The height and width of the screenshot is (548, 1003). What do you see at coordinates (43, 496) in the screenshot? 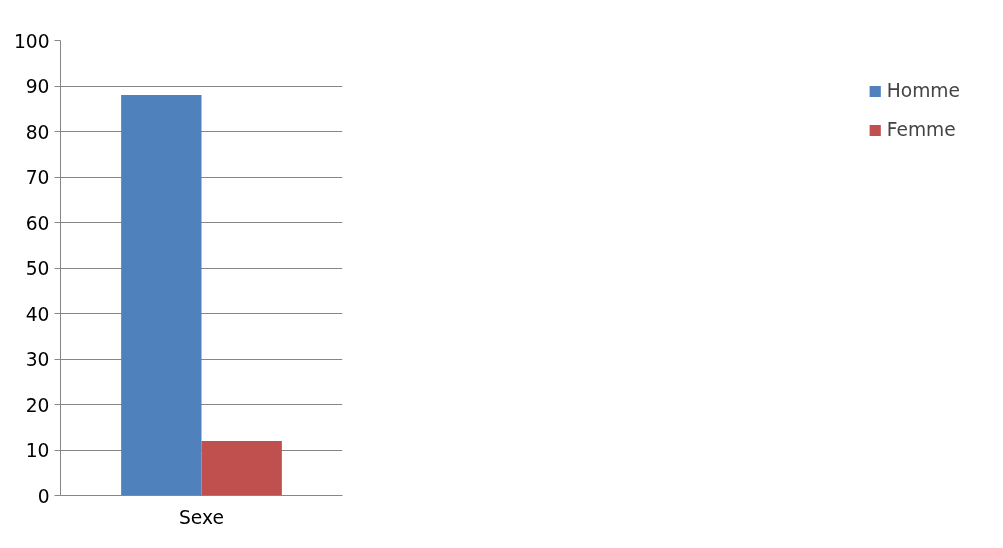
I see `y-tick-label: 0` at bounding box center [43, 496].